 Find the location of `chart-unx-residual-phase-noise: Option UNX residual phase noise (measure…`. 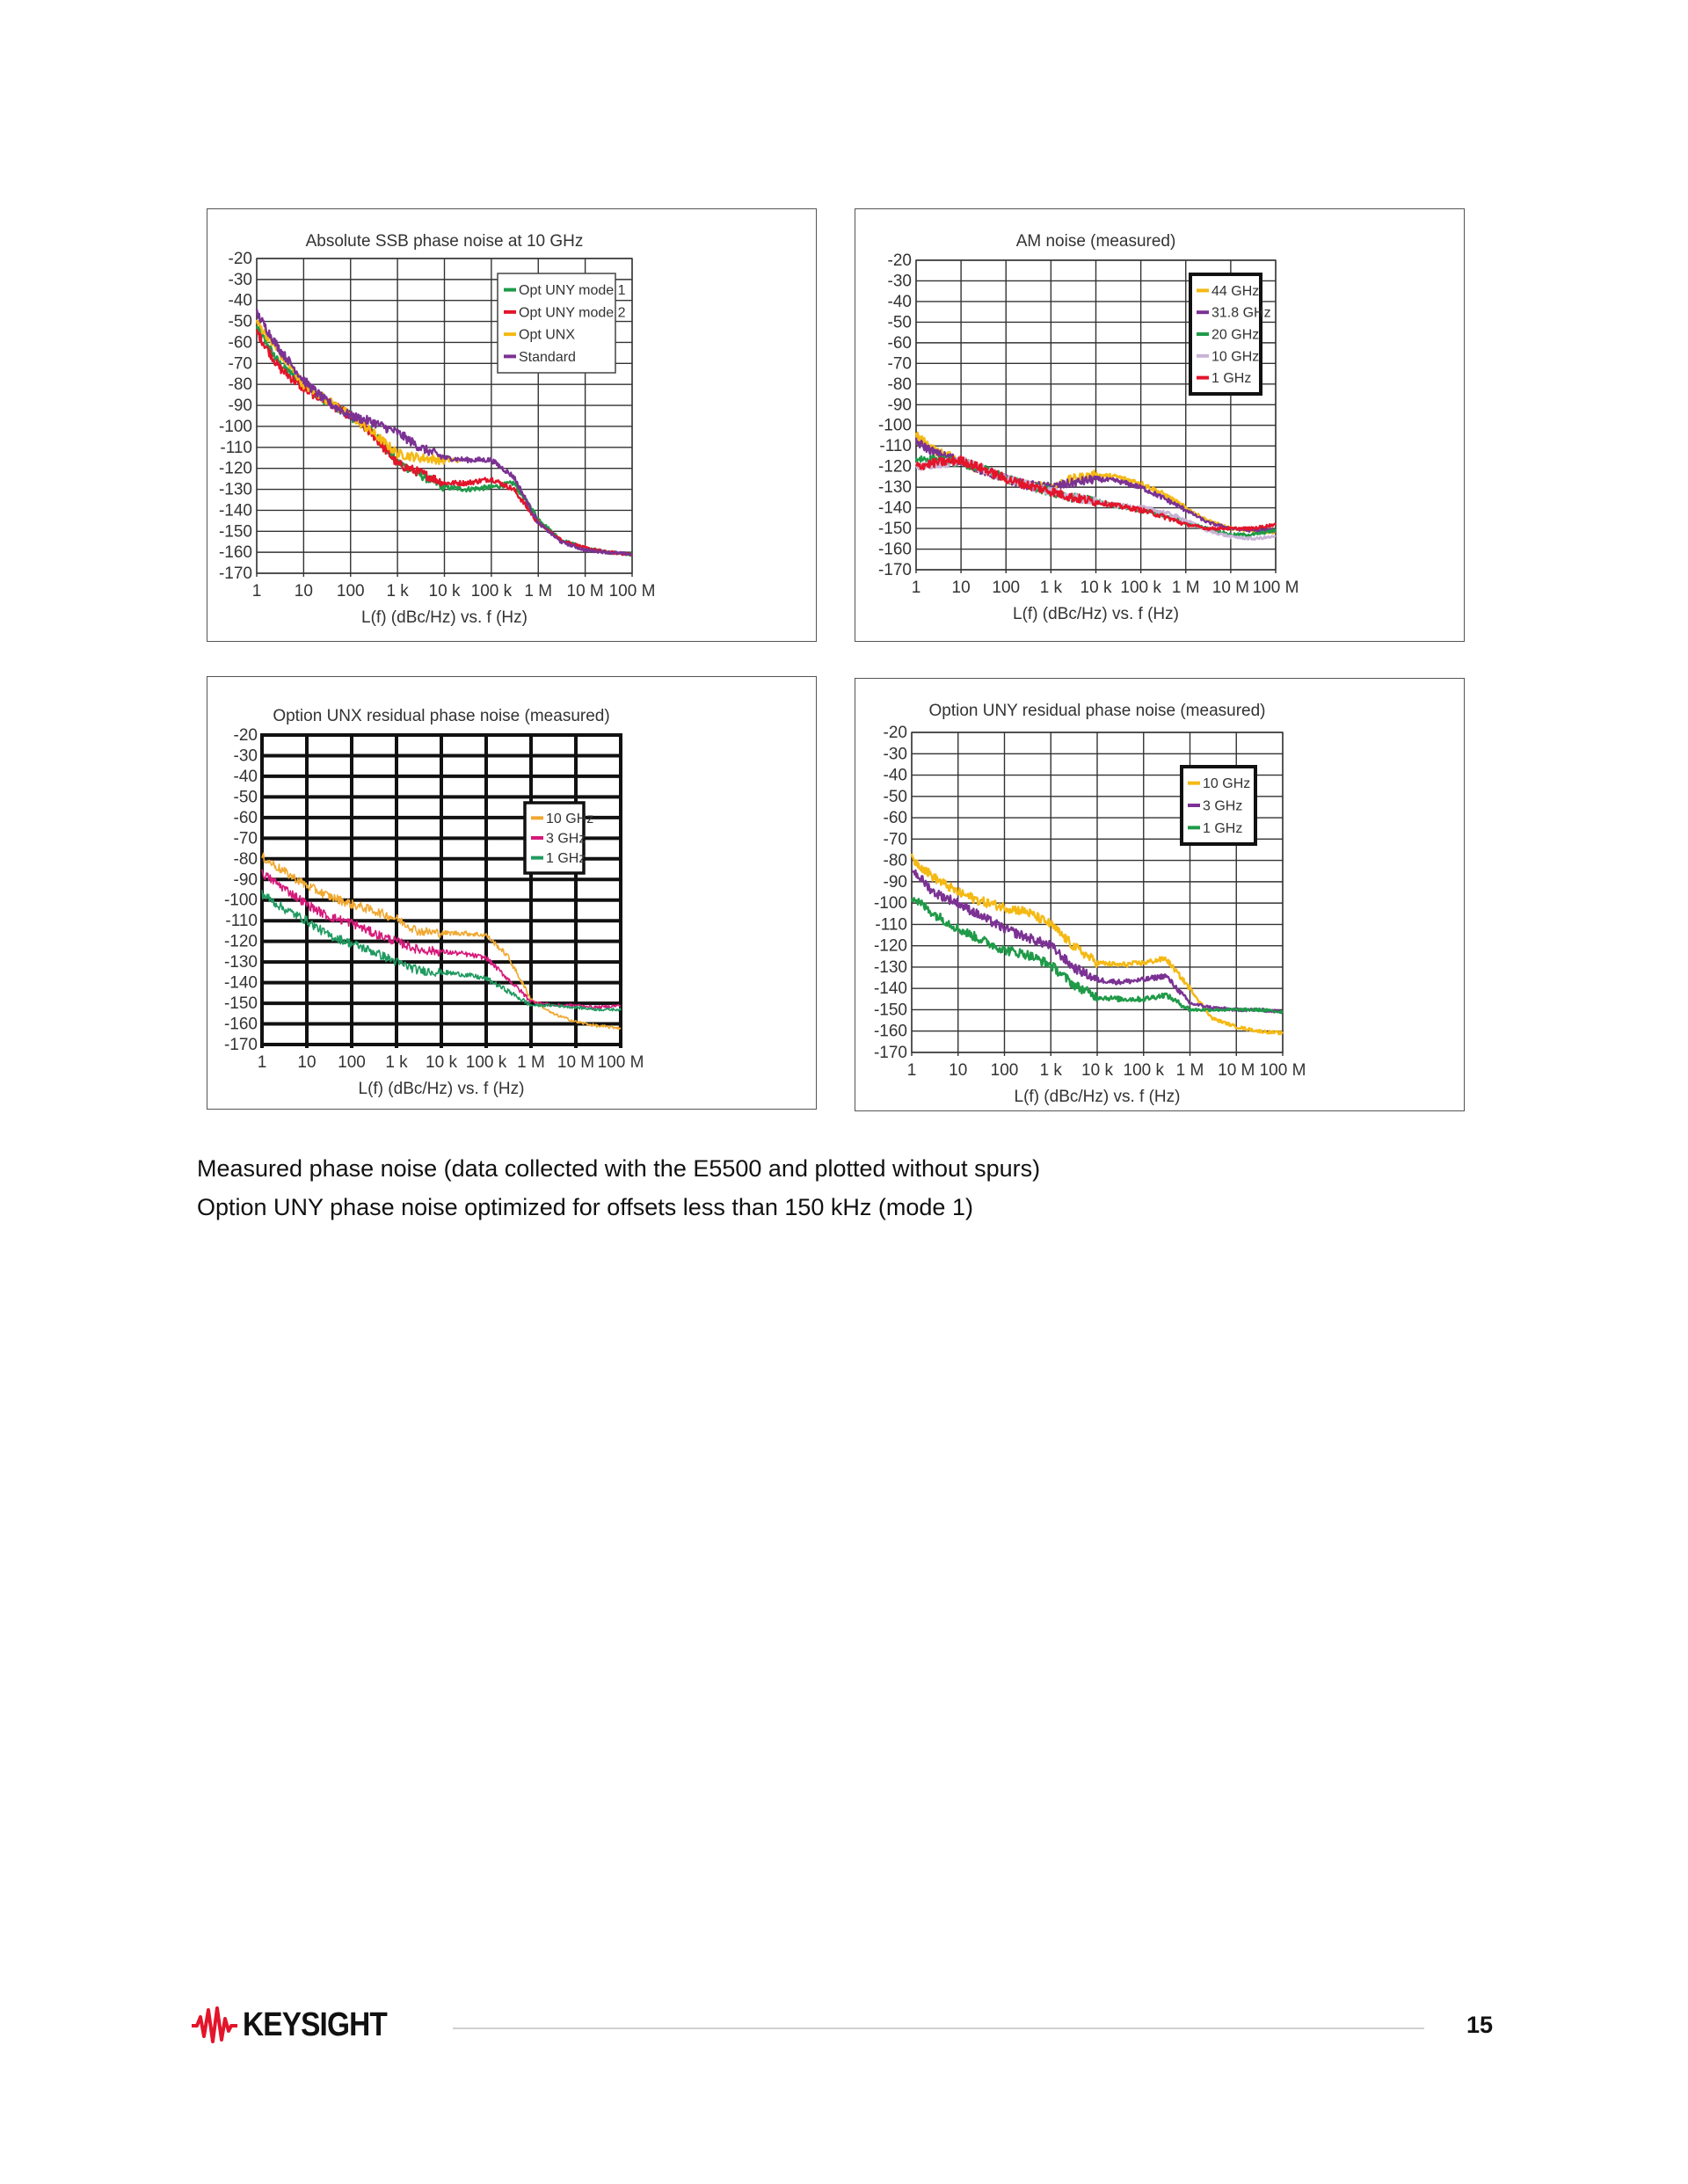

chart-unx-residual-phase-noise: Option UNX residual phase noise (measure… is located at coordinates (434, 902).